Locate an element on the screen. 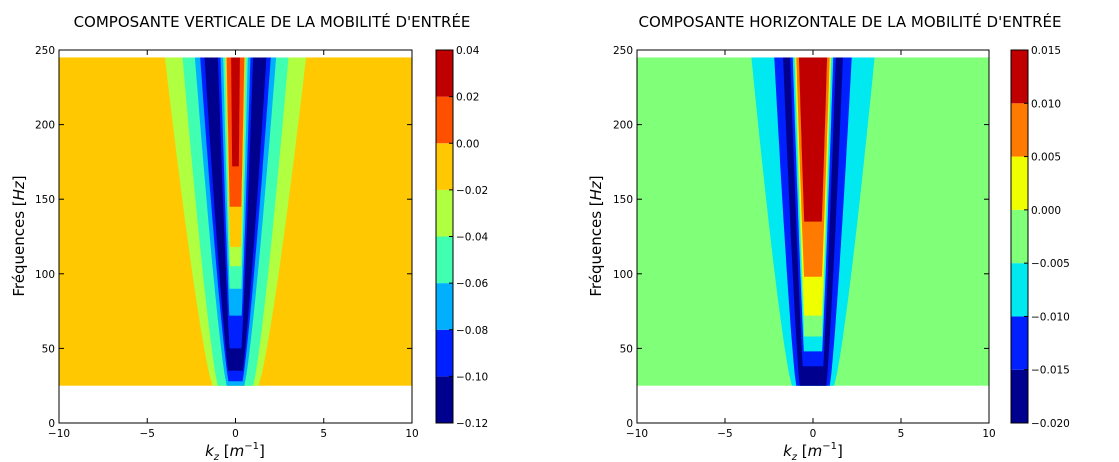  colorbar-tick-label: −0.10 is located at coordinates (472, 377).